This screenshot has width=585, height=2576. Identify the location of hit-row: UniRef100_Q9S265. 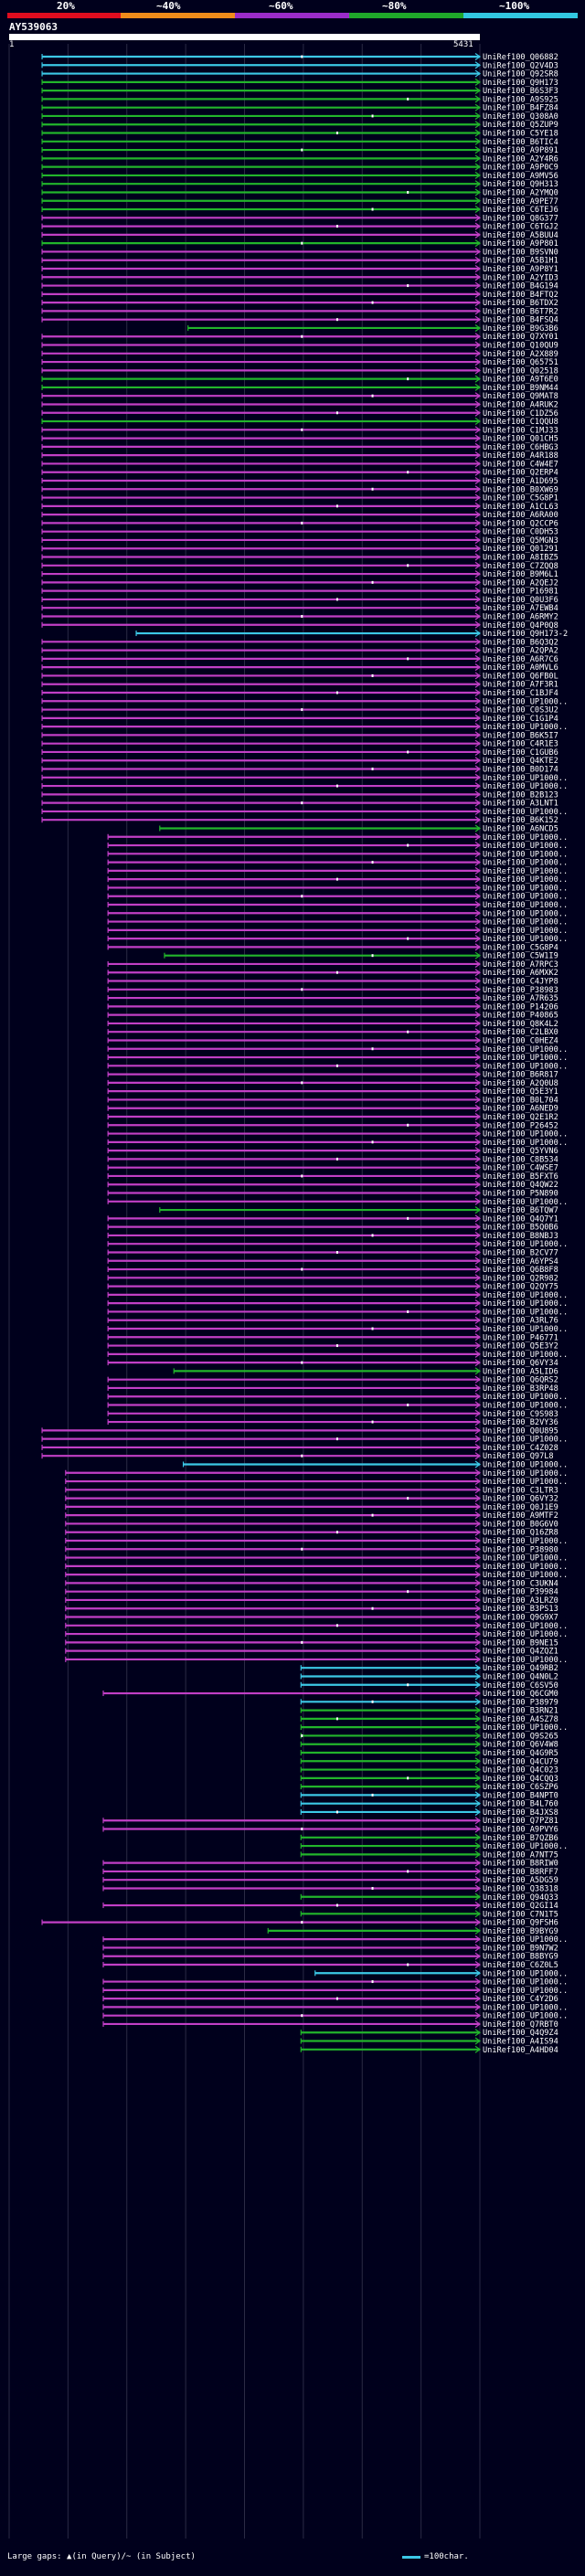
(429, 1736).